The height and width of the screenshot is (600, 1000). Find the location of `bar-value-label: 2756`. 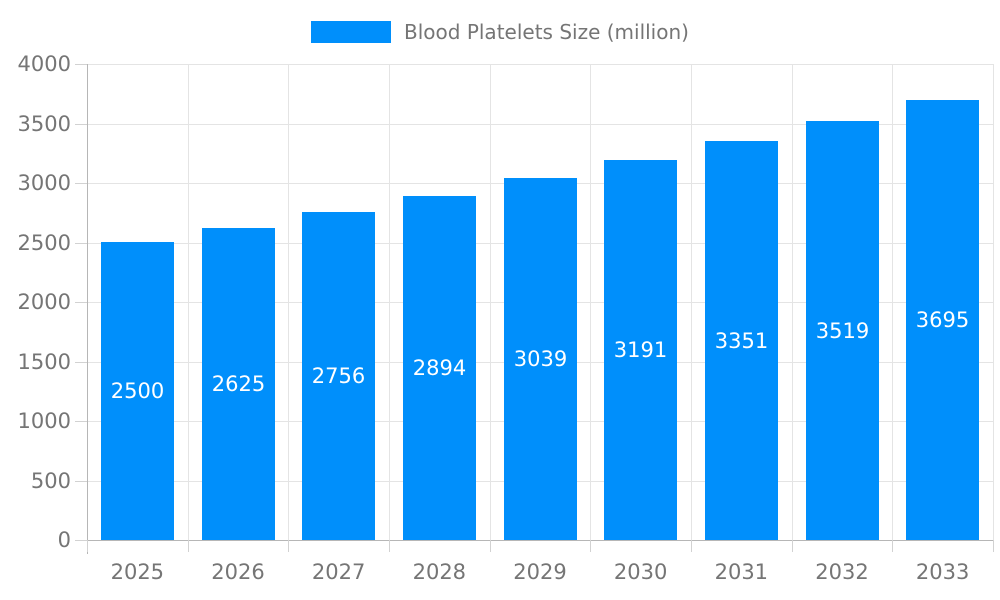

bar-value-label: 2756 is located at coordinates (338, 376).